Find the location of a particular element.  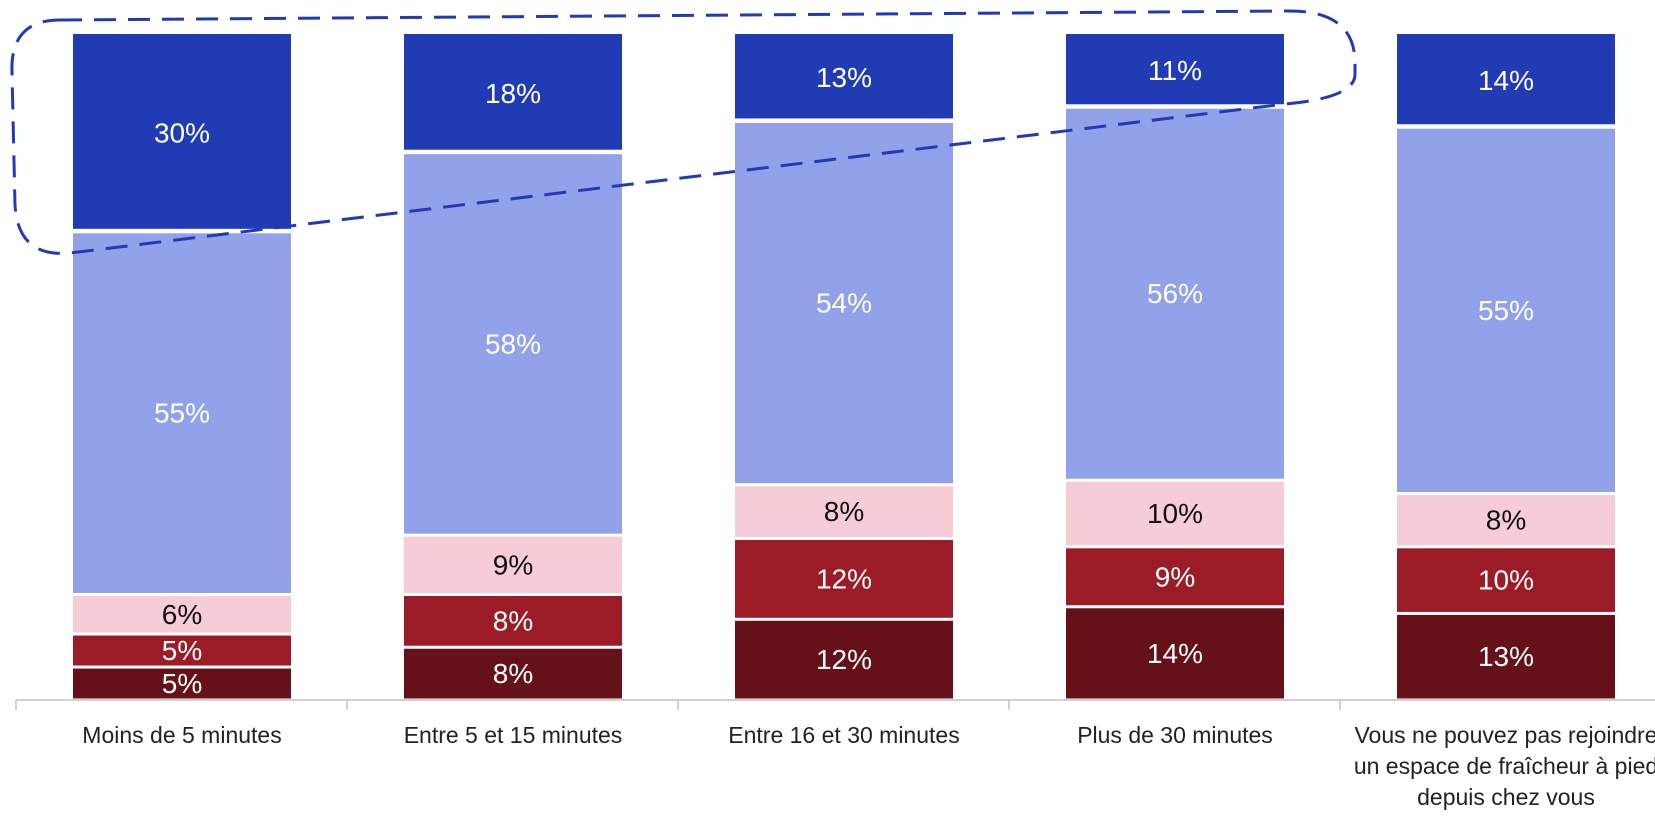

data-label: 11% is located at coordinates (1175, 70).